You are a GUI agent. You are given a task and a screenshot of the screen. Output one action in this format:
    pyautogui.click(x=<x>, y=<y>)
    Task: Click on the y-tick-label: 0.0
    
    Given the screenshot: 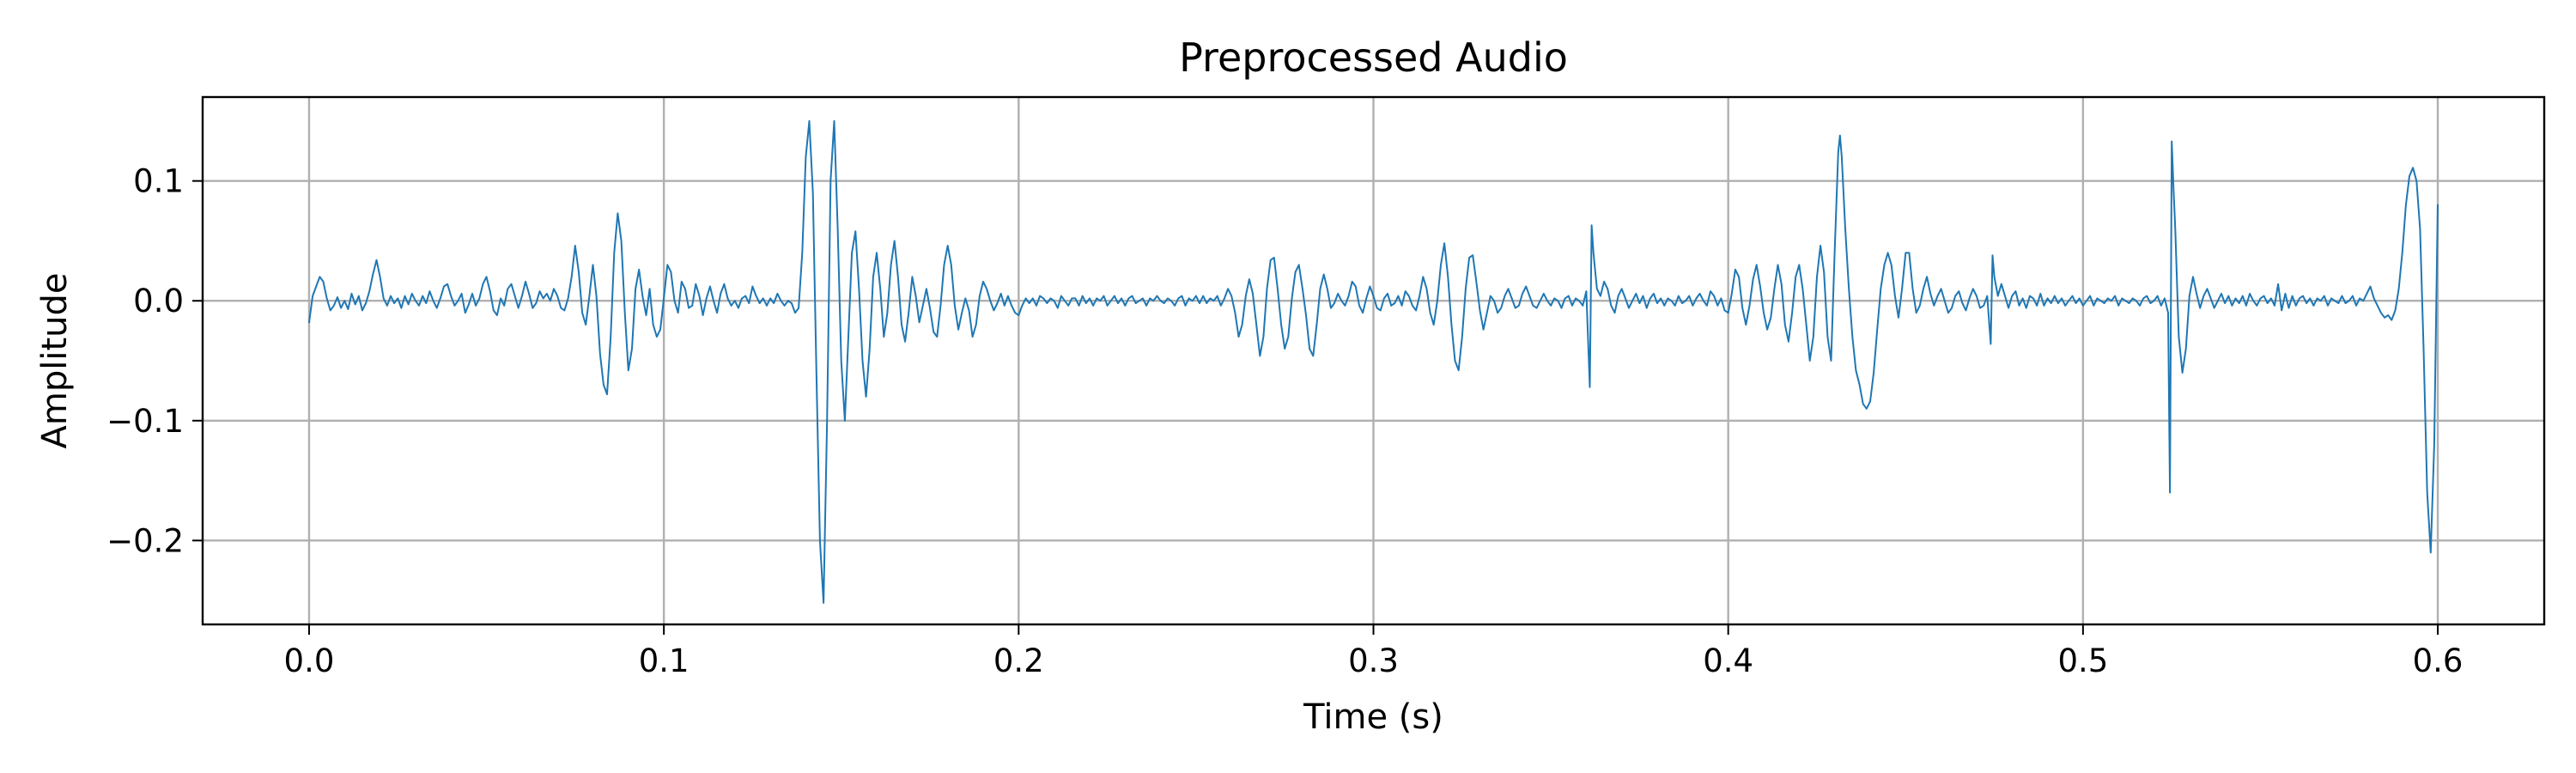 What is the action you would take?
    pyautogui.click(x=159, y=301)
    